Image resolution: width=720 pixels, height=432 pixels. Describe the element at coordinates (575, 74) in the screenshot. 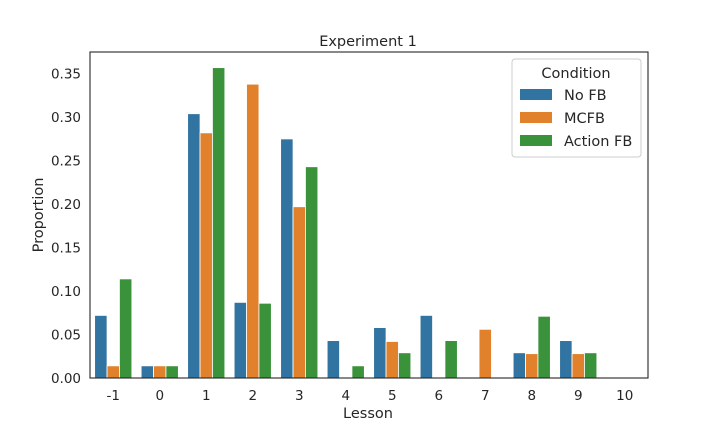

I see `legend-title: Condition` at that location.